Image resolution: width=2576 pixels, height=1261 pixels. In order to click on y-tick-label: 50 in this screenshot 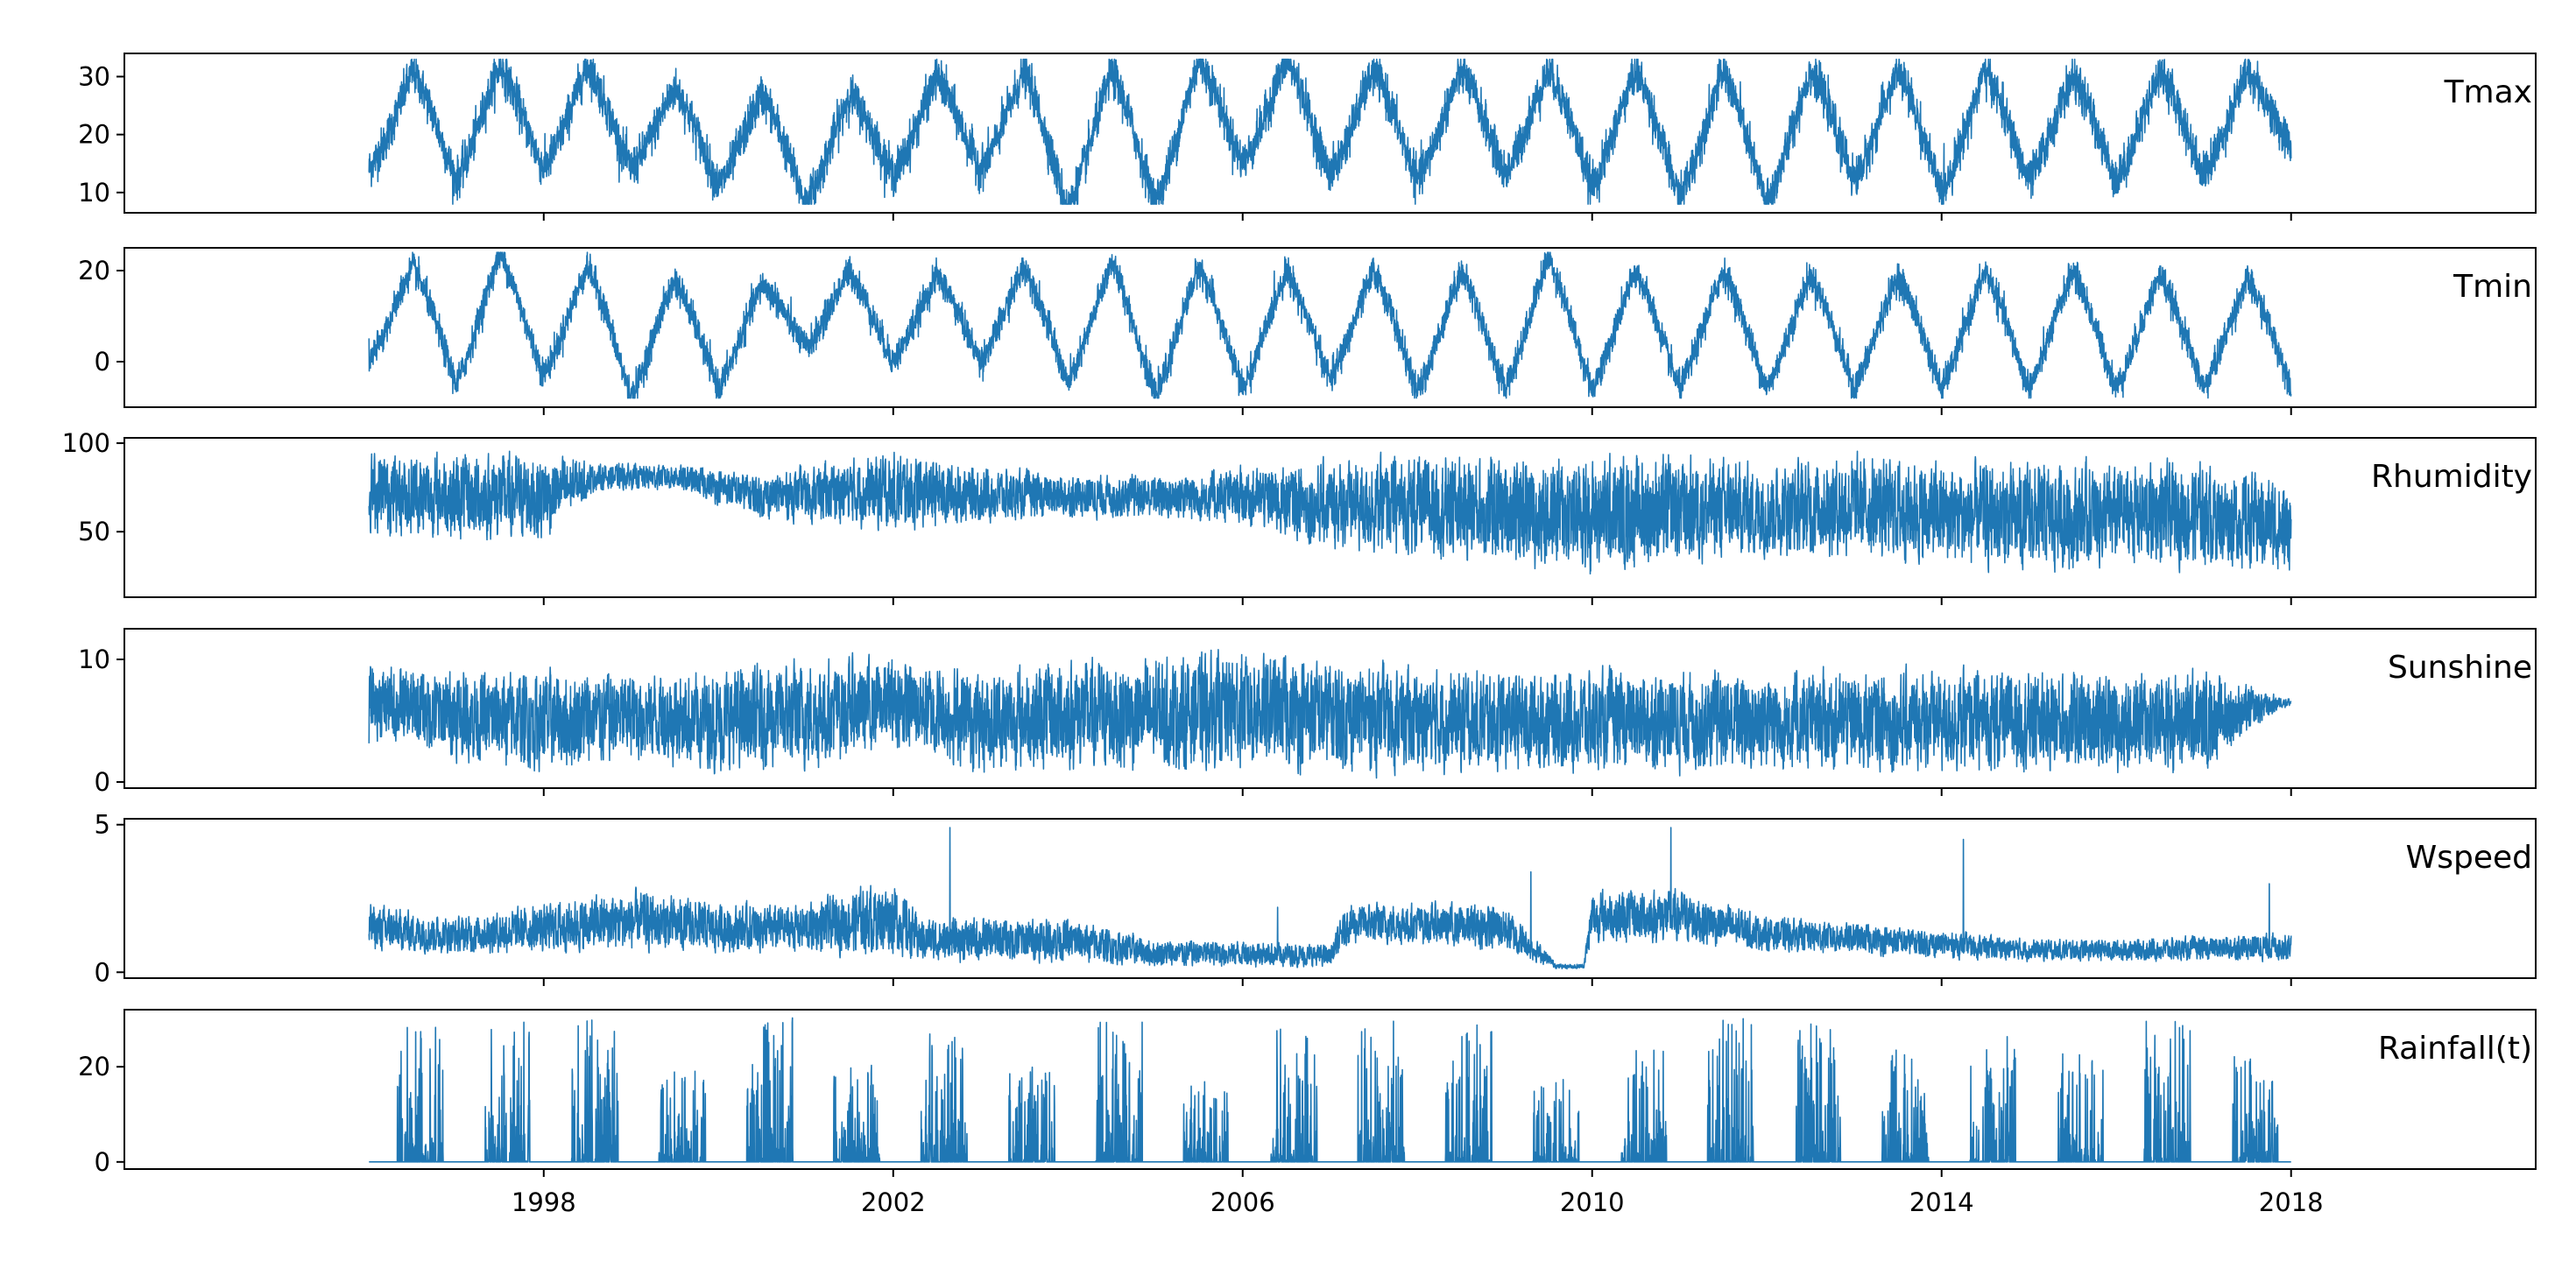, I will do `click(94, 531)`.